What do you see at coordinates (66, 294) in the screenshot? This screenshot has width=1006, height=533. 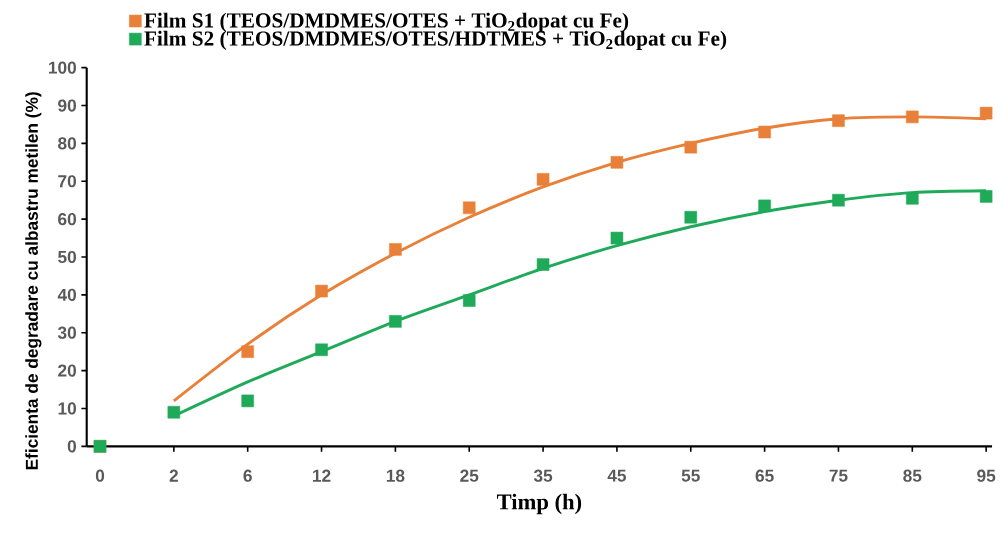 I see `y-tick-label: 40` at bounding box center [66, 294].